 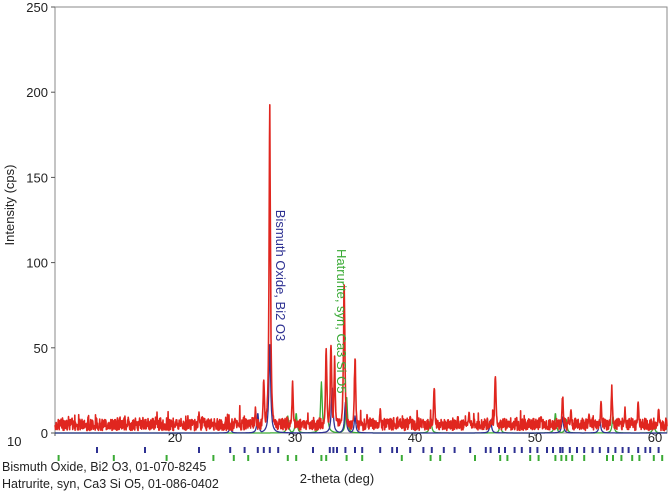 What do you see at coordinates (41, 348) in the screenshot?
I see `y-tick-label: 50` at bounding box center [41, 348].